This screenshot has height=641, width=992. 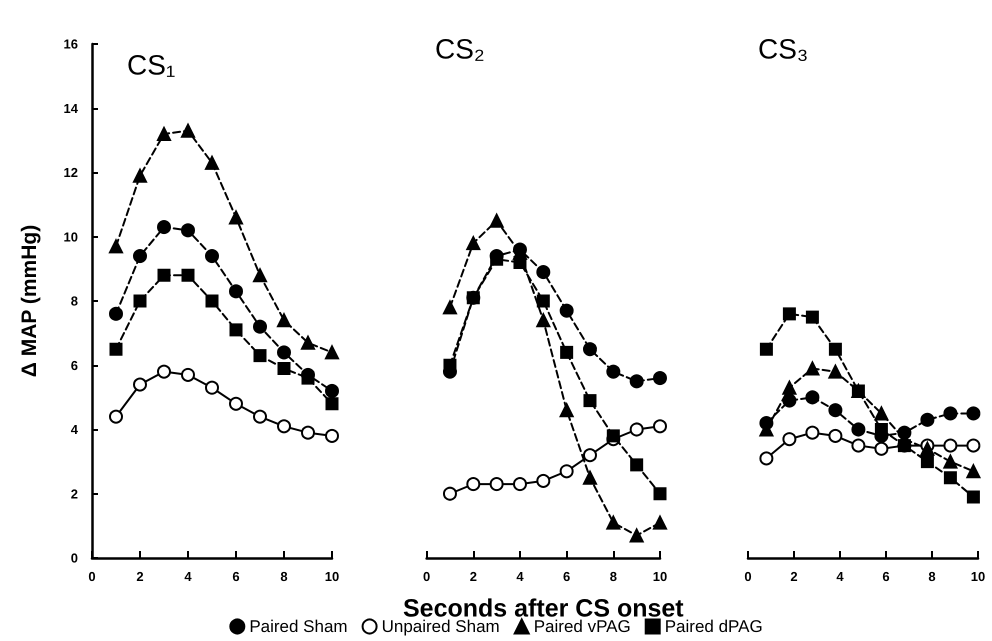 What do you see at coordinates (71, 236) in the screenshot?
I see `y-tick-label: 10` at bounding box center [71, 236].